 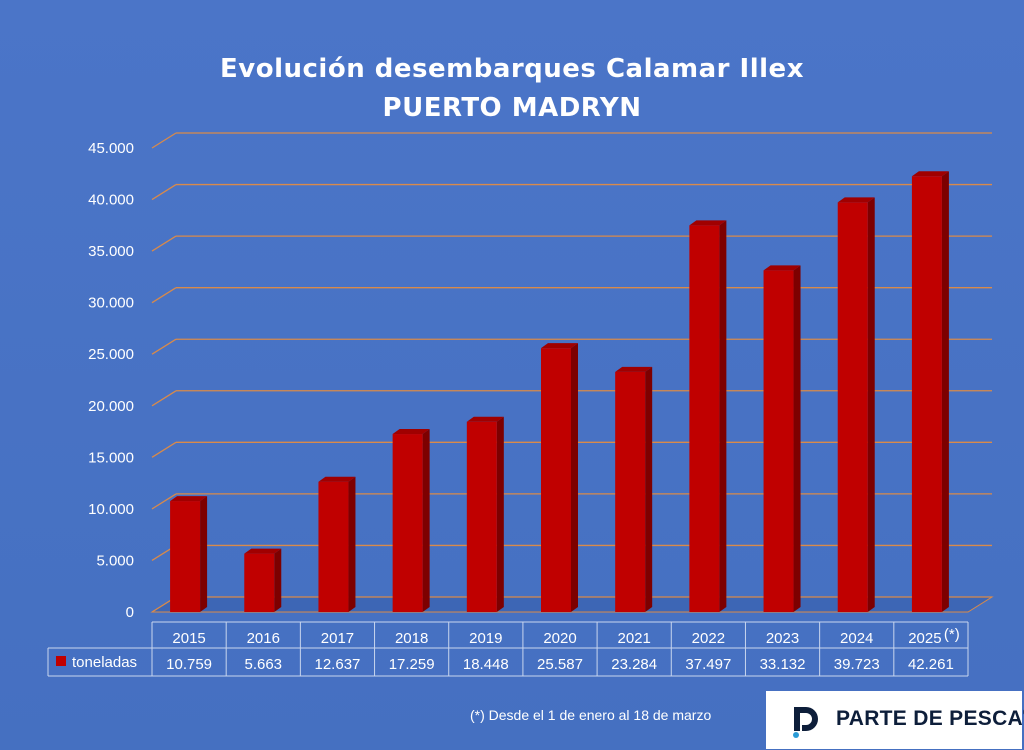 What do you see at coordinates (111, 303) in the screenshot?
I see `y-tick-label: 30.000` at bounding box center [111, 303].